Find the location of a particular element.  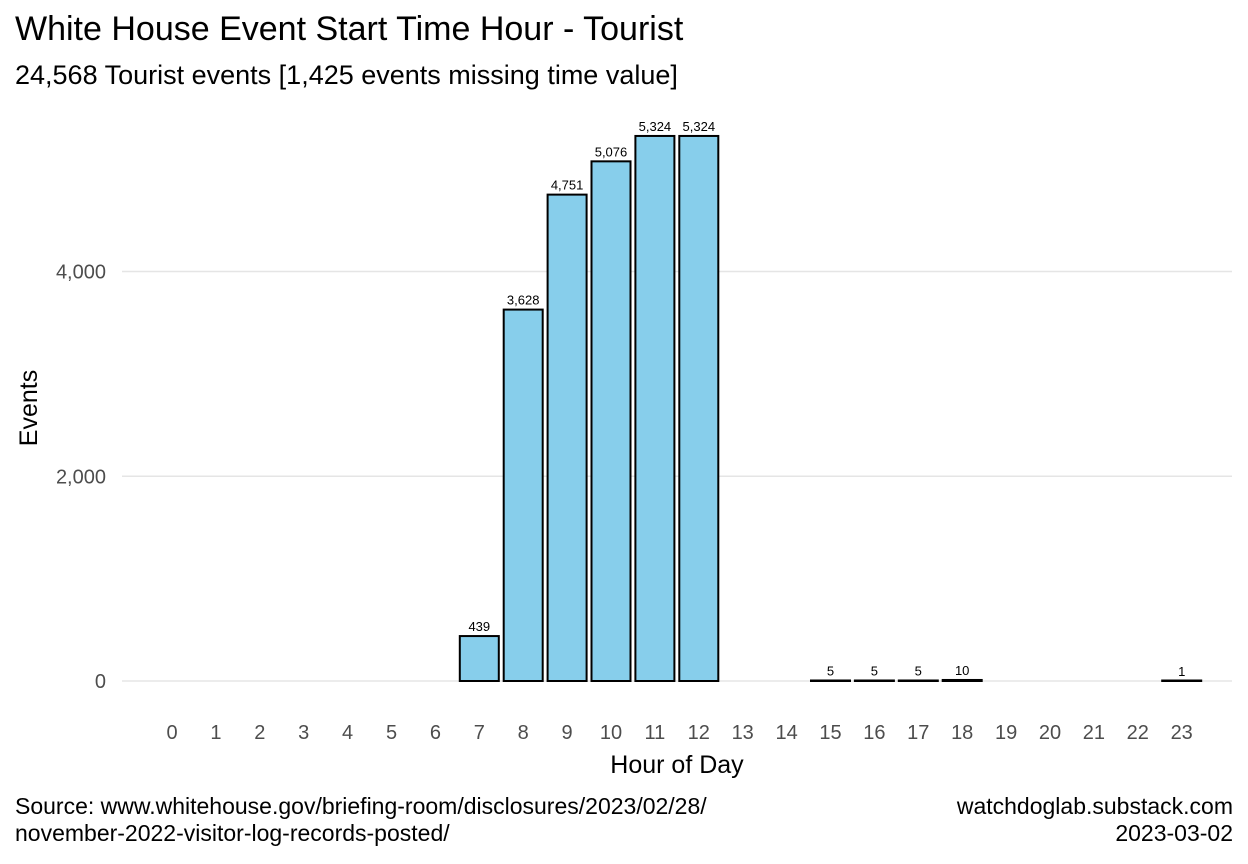

bar-value-label: 5,076 is located at coordinates (611, 151).